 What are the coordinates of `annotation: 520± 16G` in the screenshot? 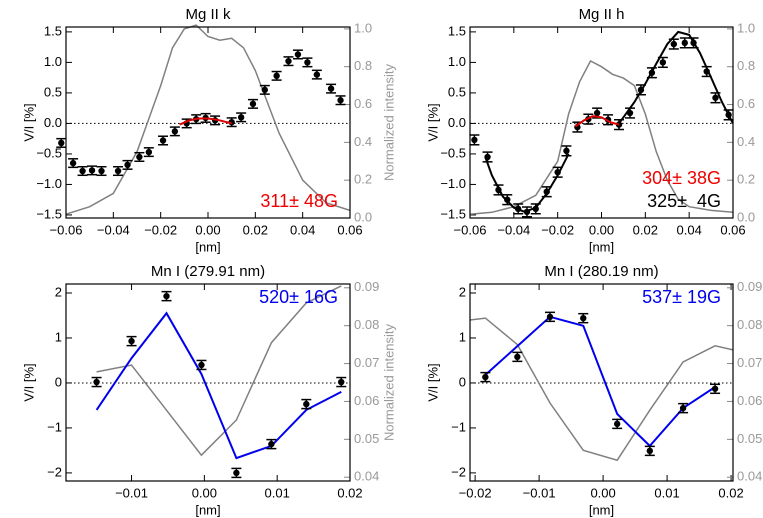 It's located at (298, 297).